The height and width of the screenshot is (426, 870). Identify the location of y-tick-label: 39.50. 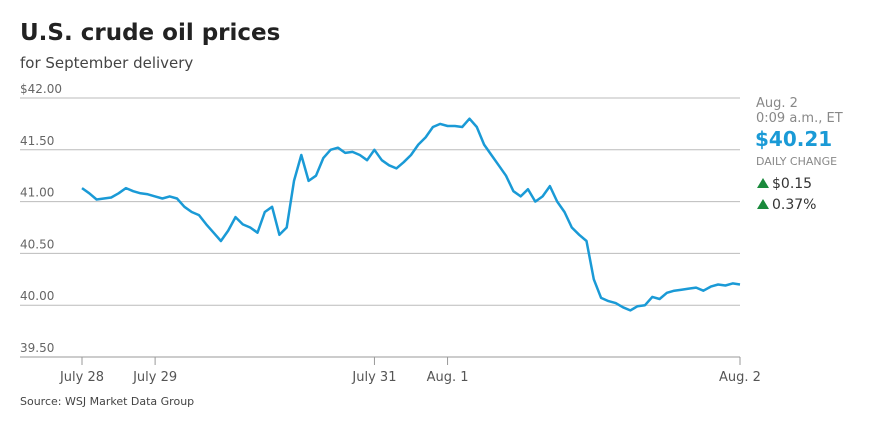
(37, 348).